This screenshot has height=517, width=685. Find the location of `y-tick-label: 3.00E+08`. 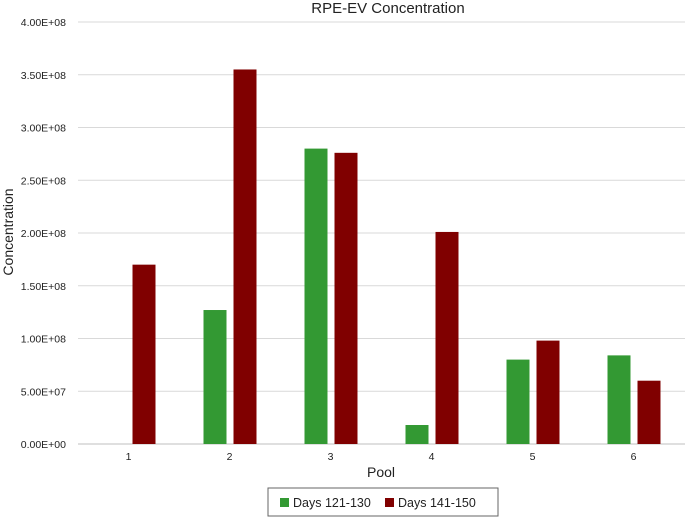

y-tick-label: 3.00E+08 is located at coordinates (43, 129).